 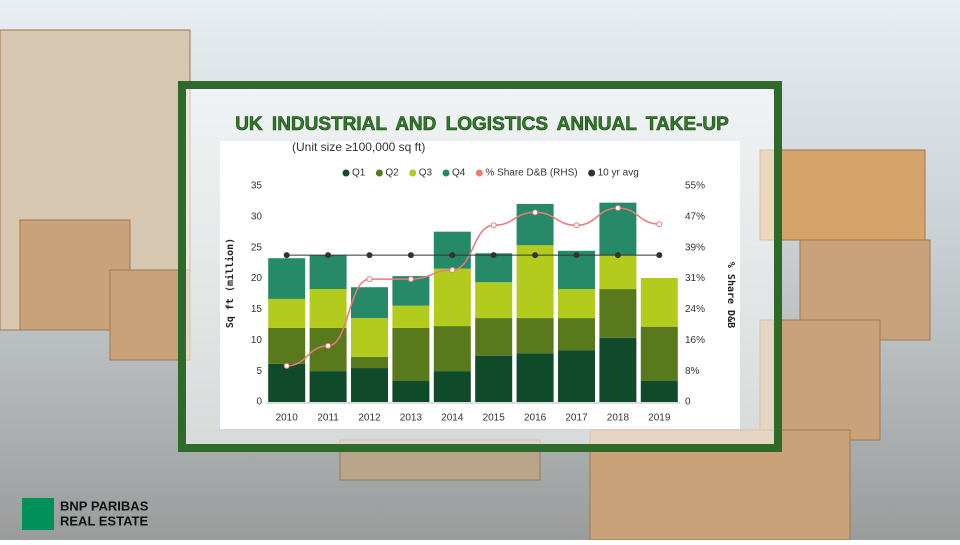 What do you see at coordinates (535, 418) in the screenshot?
I see `x-tick-label: 2016` at bounding box center [535, 418].